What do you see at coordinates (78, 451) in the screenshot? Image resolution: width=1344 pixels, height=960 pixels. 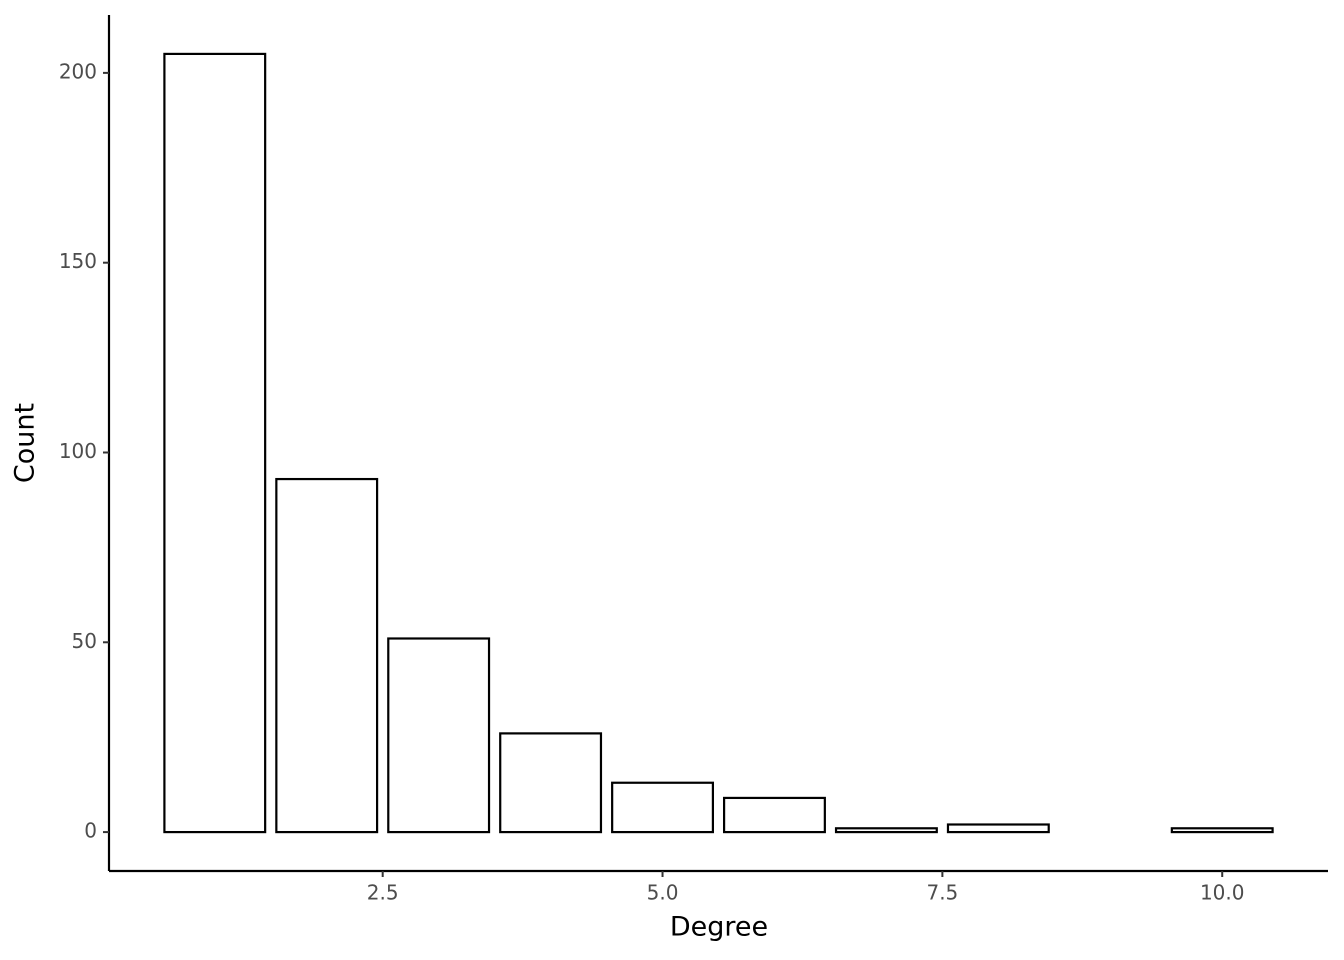 I see `y-tick-label: 100` at bounding box center [78, 451].